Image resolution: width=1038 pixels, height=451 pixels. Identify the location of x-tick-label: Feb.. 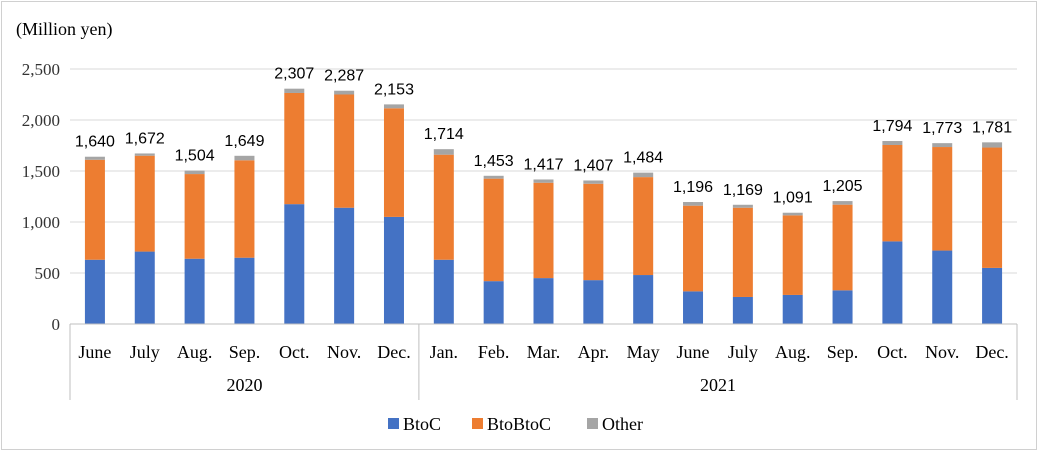
(494, 352).